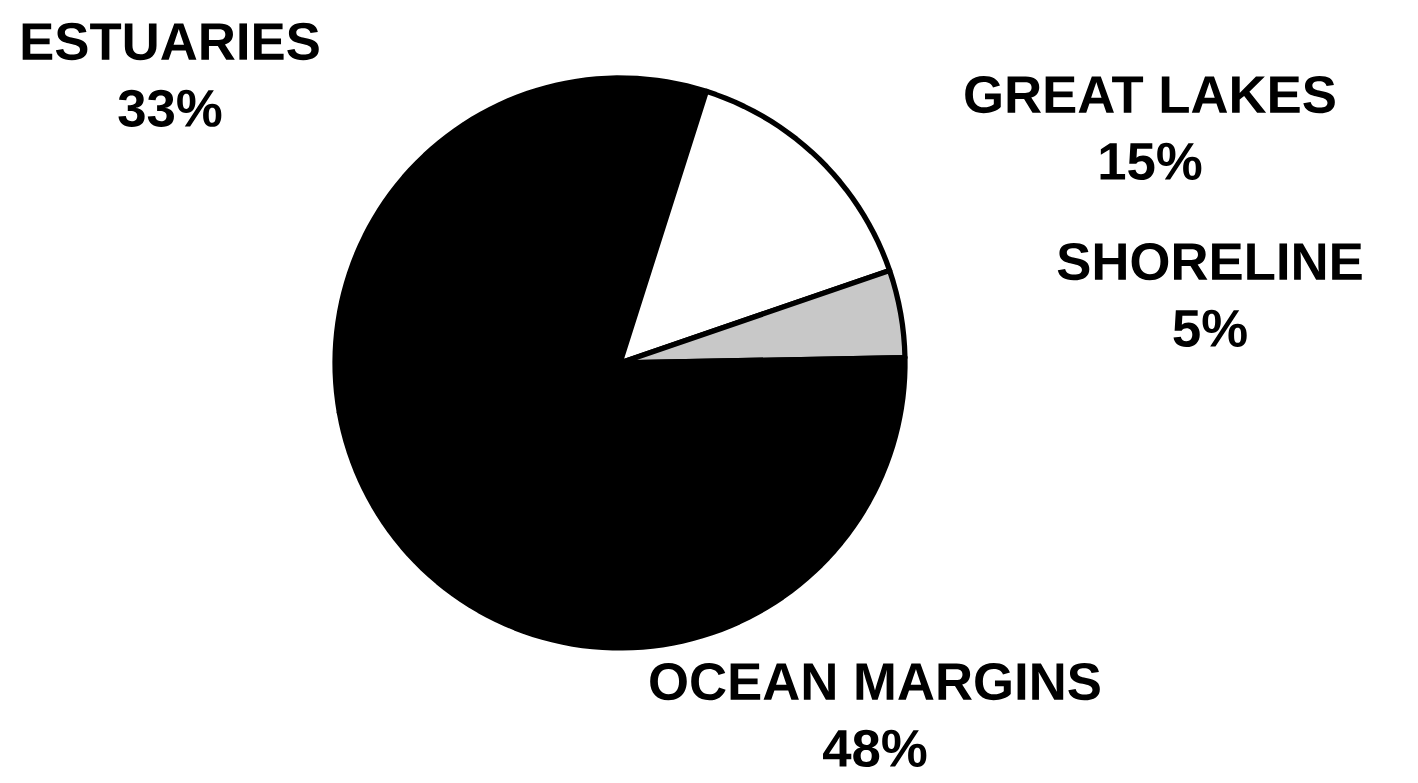 Image resolution: width=1418 pixels, height=783 pixels. Describe the element at coordinates (170, 108) in the screenshot. I see `data-label: 33%` at that location.